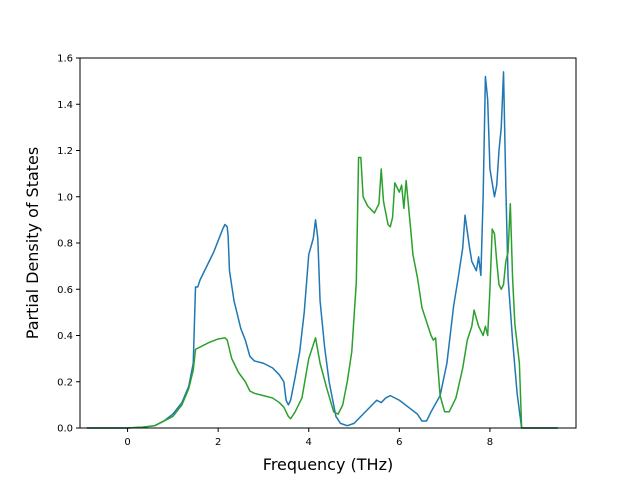 The height and width of the screenshot is (480, 640). What do you see at coordinates (65, 105) in the screenshot?
I see `y-tick-label: 1.4` at bounding box center [65, 105].